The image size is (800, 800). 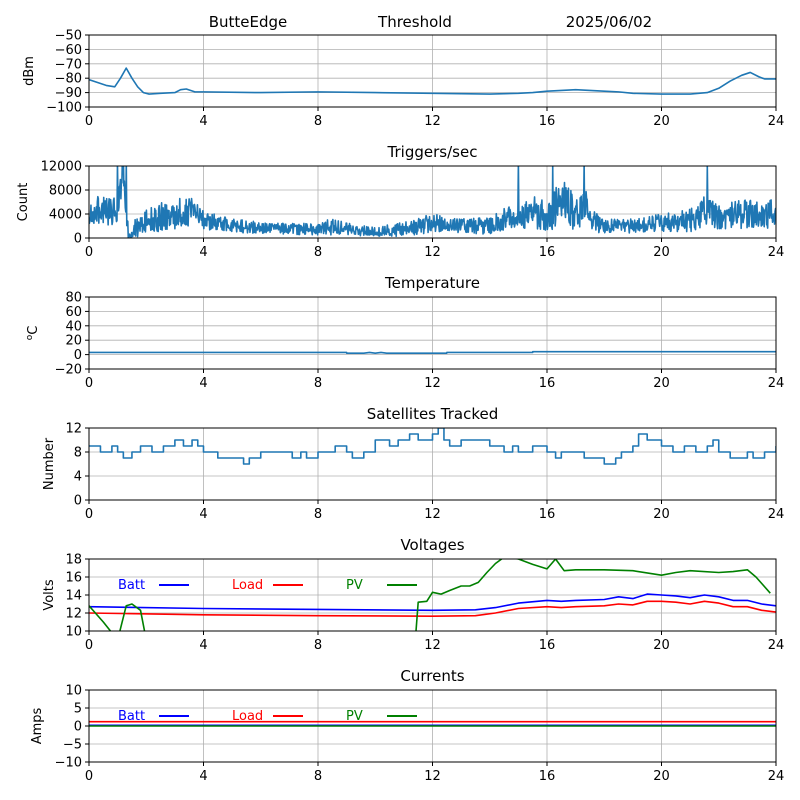 I want to click on series-line-triggers, so click(x=432, y=202).